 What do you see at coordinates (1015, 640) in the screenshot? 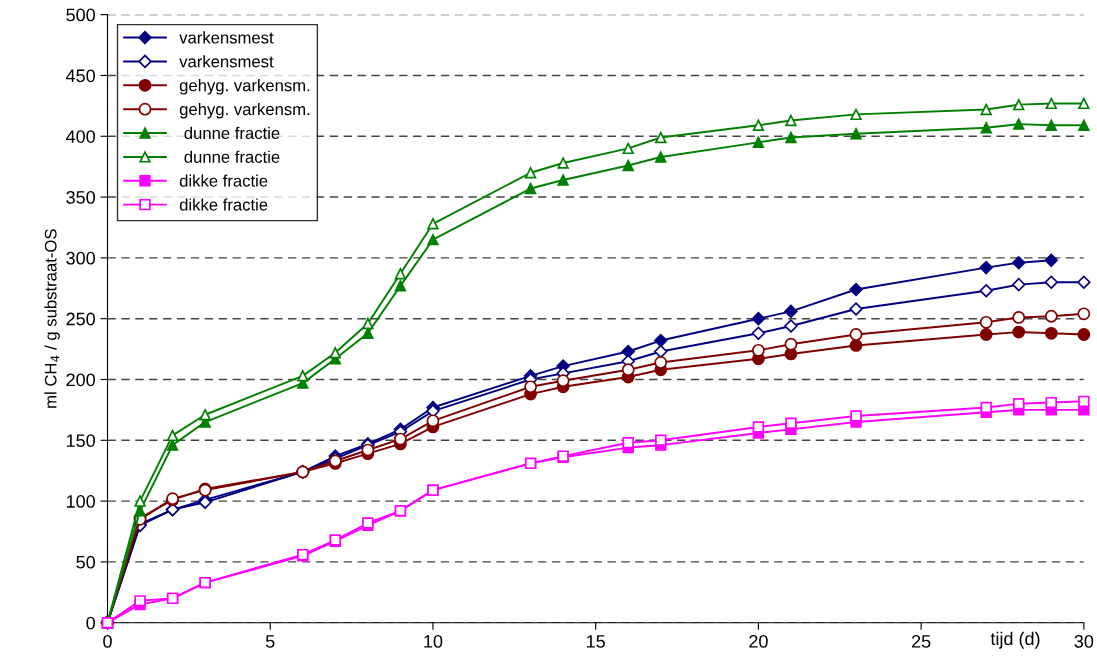
I see `x-axis-title: tijd (d)` at bounding box center [1015, 640].